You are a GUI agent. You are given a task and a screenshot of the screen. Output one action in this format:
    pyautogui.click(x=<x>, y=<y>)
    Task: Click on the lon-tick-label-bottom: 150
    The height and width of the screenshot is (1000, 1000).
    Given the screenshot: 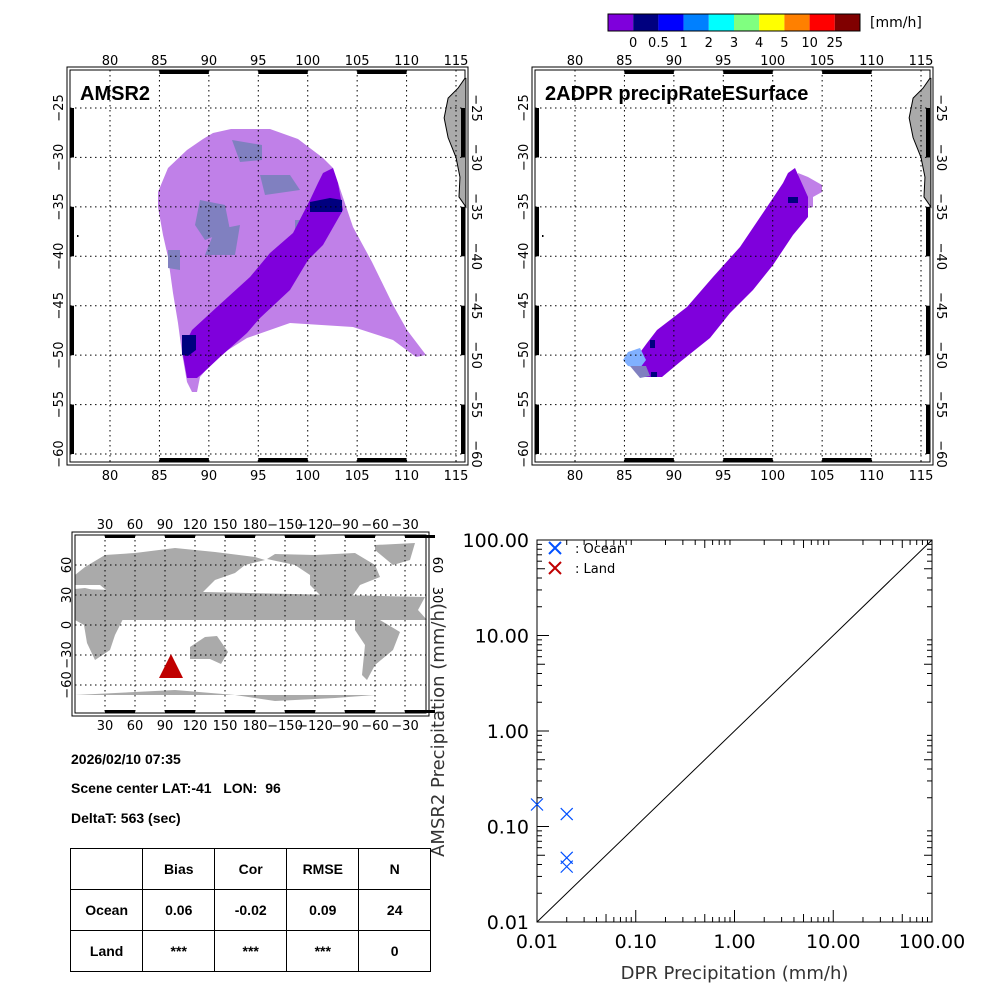 What is the action you would take?
    pyautogui.click(x=225, y=726)
    